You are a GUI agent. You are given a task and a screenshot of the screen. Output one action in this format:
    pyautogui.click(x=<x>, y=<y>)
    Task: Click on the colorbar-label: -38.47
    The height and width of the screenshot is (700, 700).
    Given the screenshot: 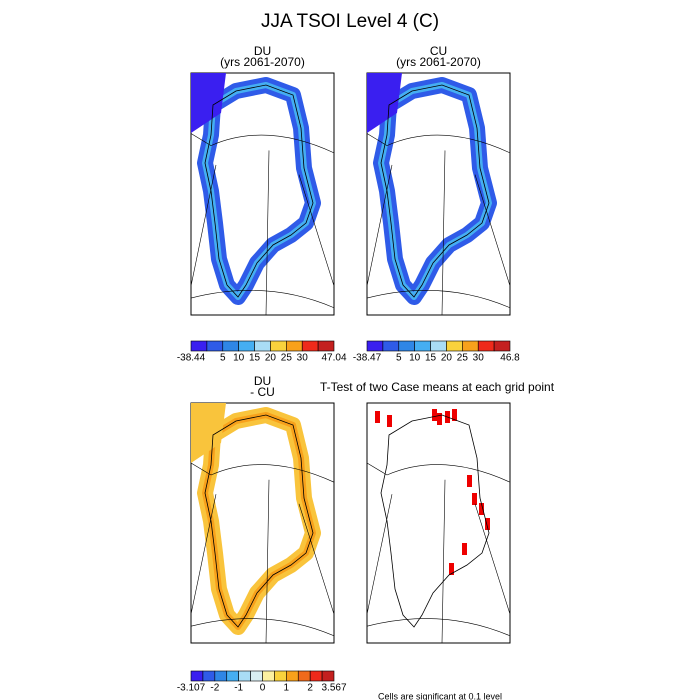 What is the action you would take?
    pyautogui.click(x=367, y=358)
    